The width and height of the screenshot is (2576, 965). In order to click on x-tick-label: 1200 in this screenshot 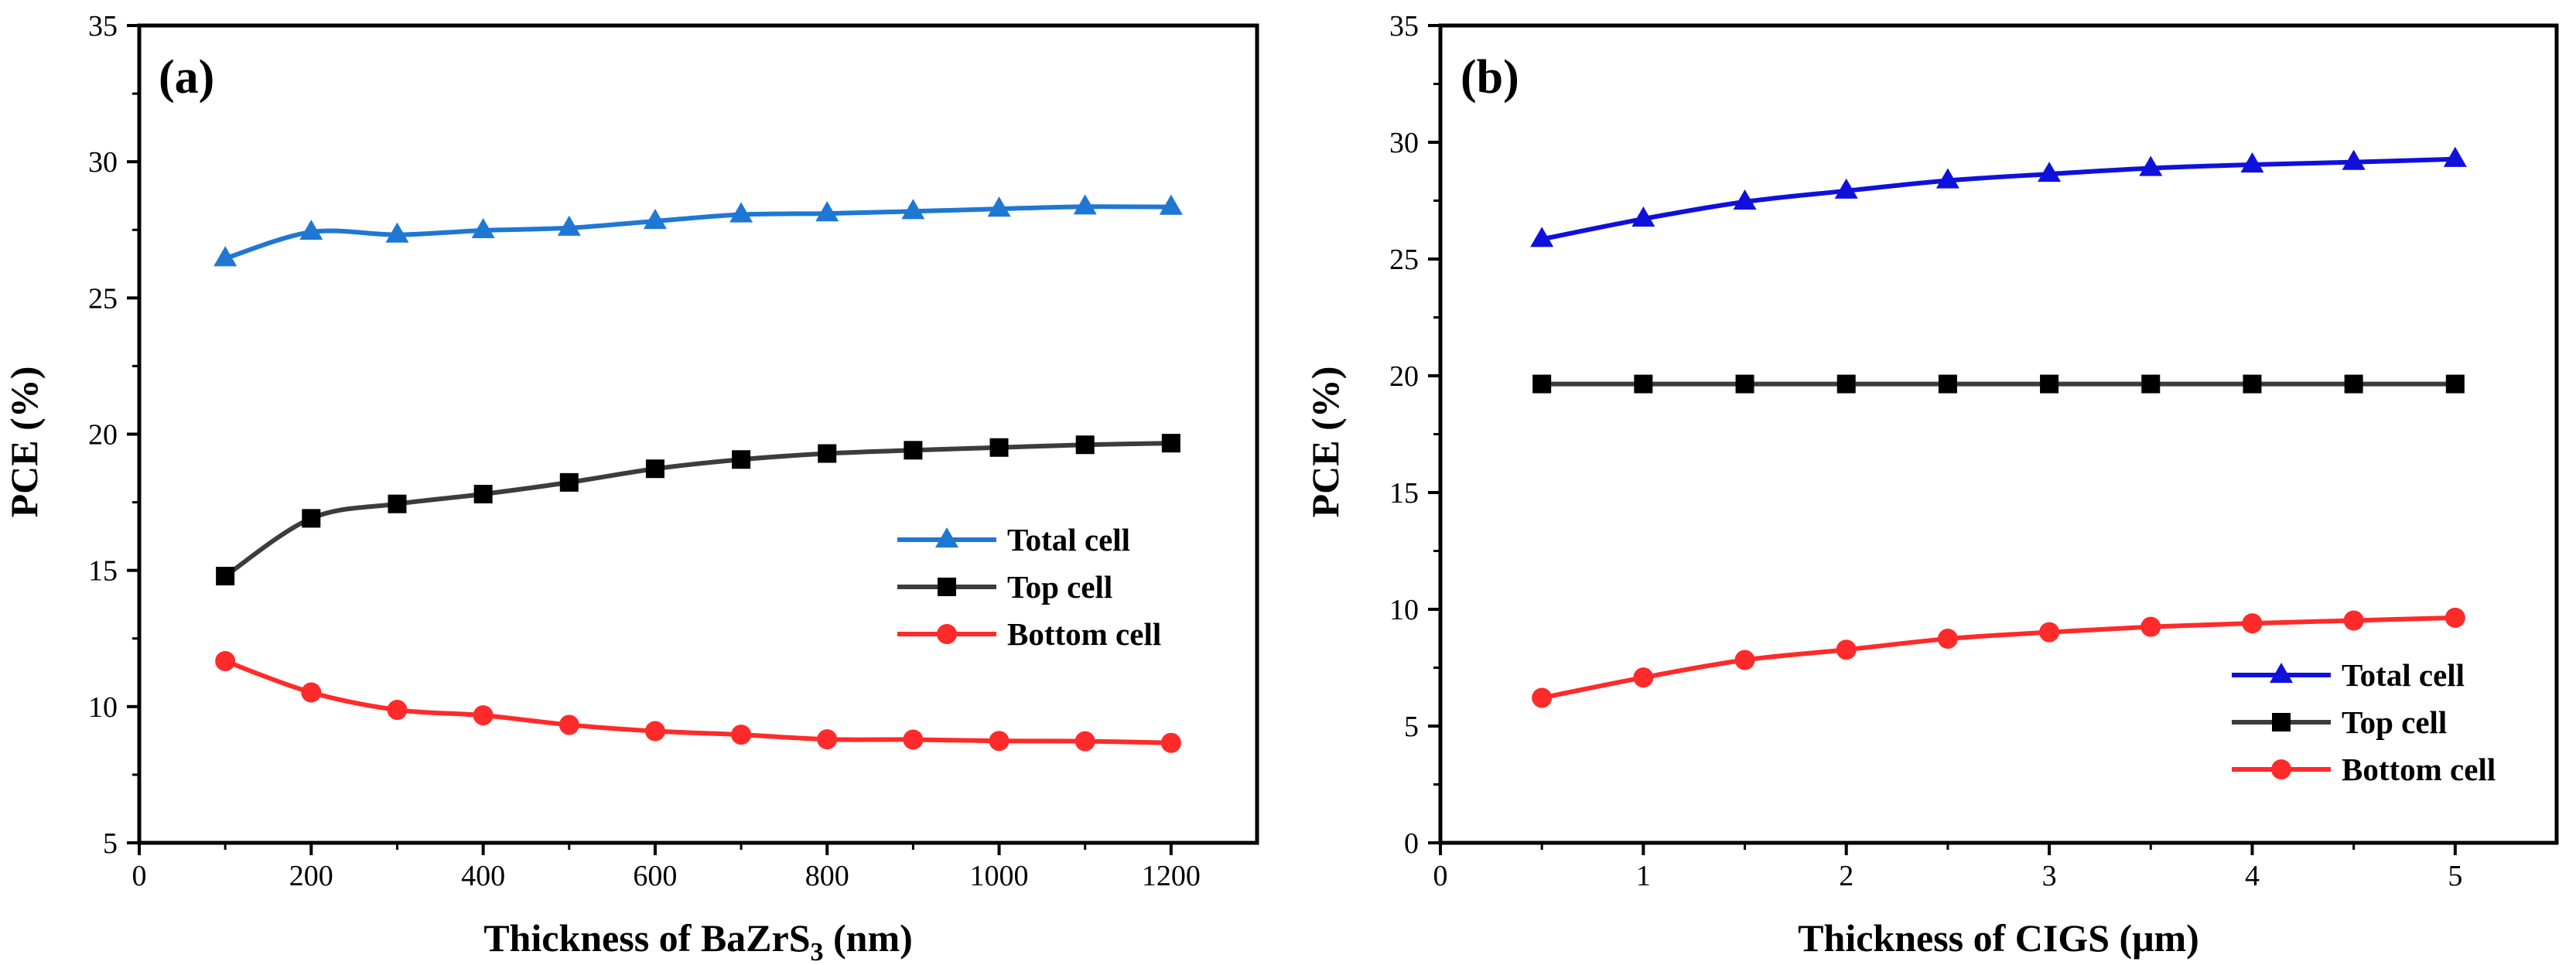, I will do `click(1171, 876)`.